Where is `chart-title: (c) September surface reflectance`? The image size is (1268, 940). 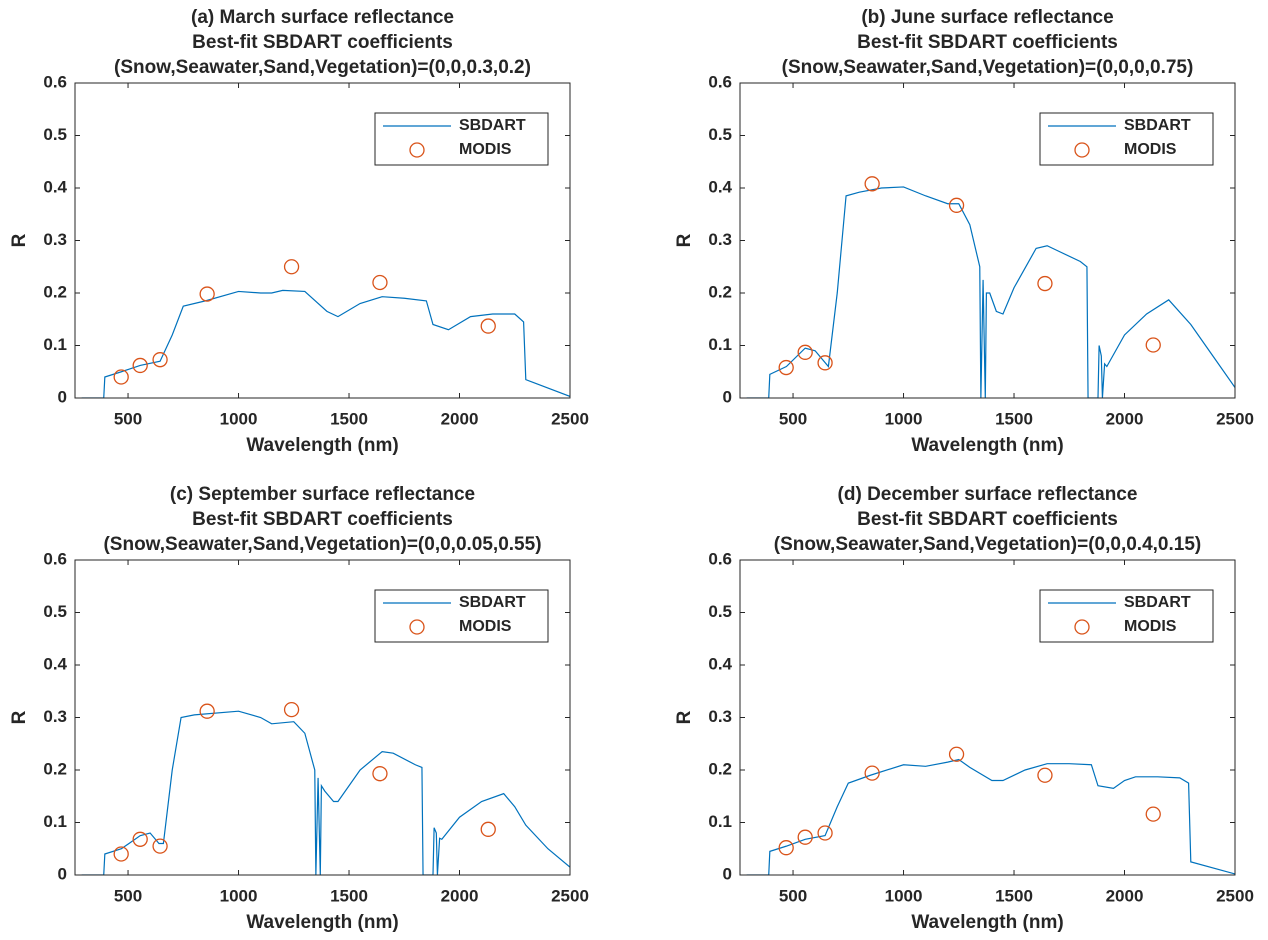 chart-title: (c) September surface reflectance is located at coordinates (322, 494).